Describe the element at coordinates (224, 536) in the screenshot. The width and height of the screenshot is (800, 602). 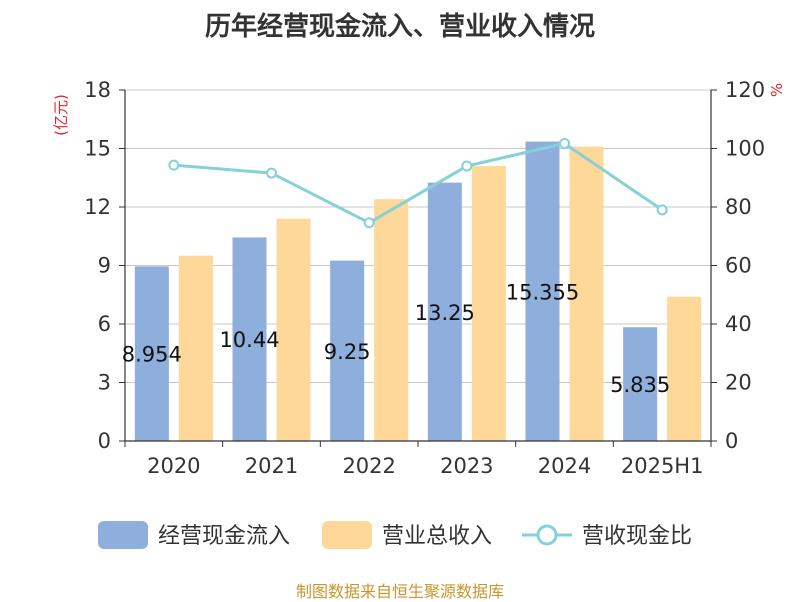
I see `legend-label-cash-inflow: 经营现金流入` at that location.